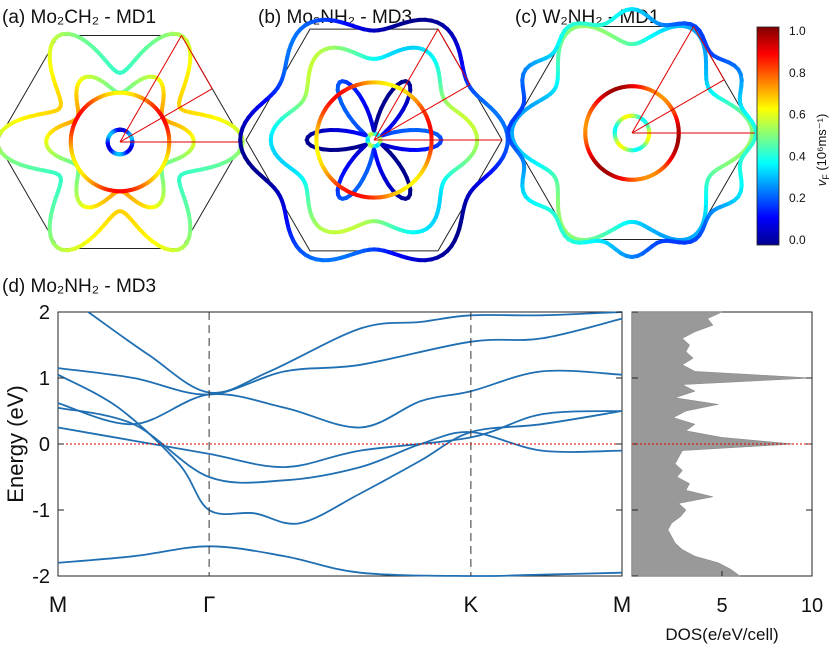  I want to click on dos-xtick-label: 5, so click(721, 606).